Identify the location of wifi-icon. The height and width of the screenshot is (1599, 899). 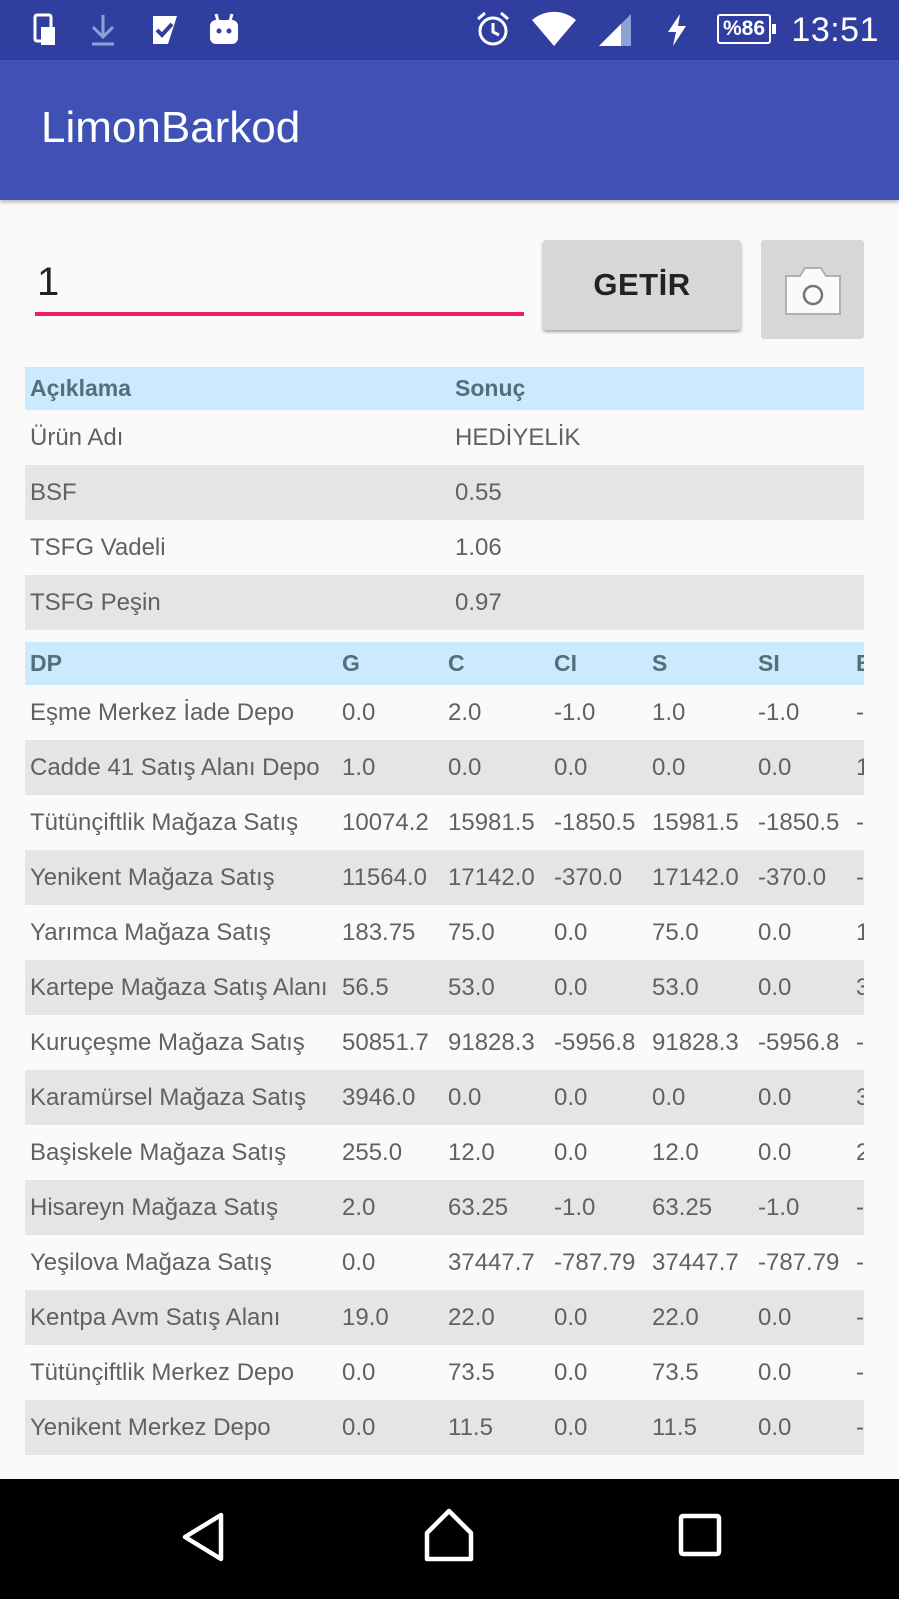
(554, 28).